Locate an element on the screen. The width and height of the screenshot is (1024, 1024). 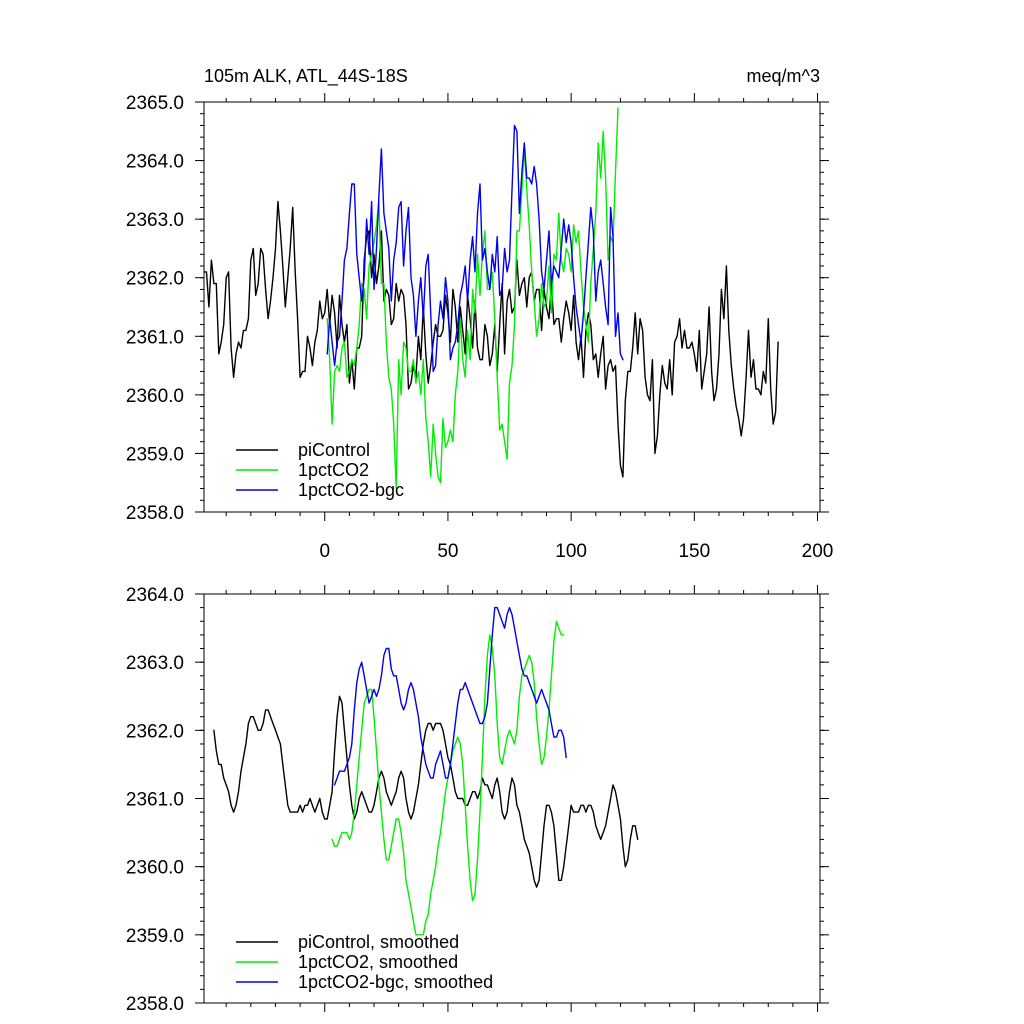
x-tick-label: 0 is located at coordinates (324, 551).